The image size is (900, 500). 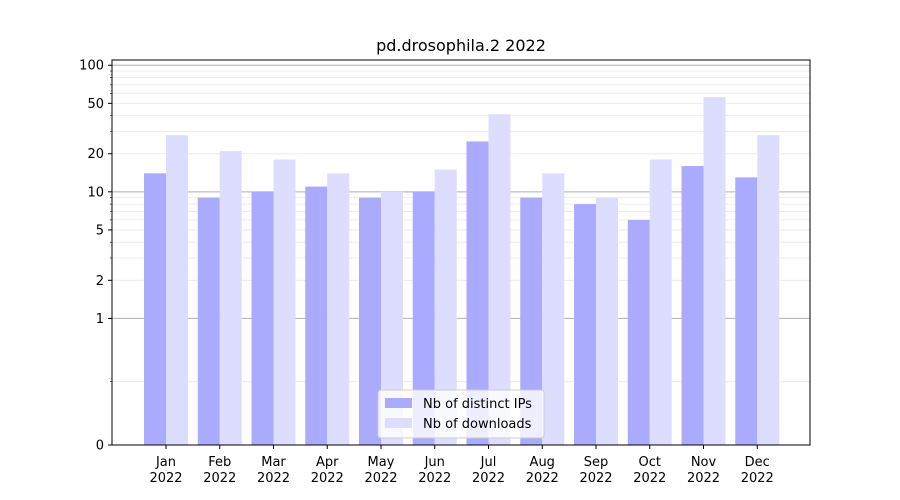 What do you see at coordinates (177, 290) in the screenshot?
I see `bar-downloads-jan` at bounding box center [177, 290].